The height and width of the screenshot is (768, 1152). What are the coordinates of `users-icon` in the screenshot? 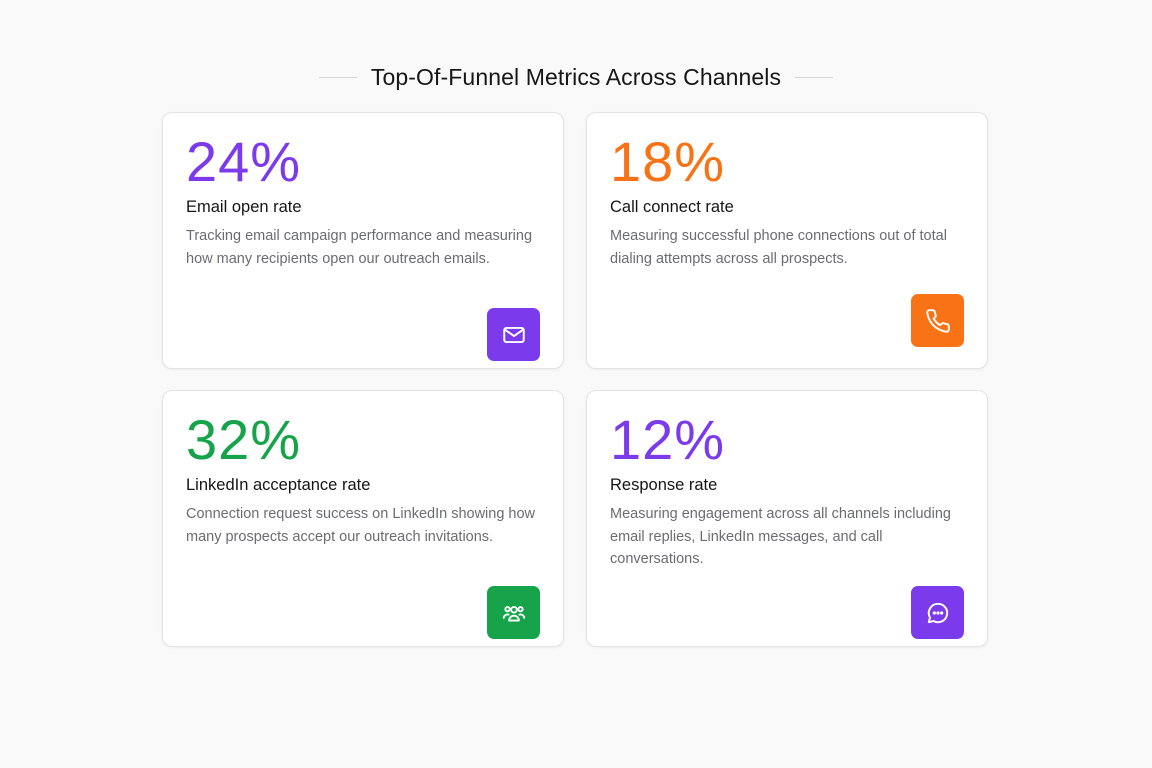 It's located at (513, 613).